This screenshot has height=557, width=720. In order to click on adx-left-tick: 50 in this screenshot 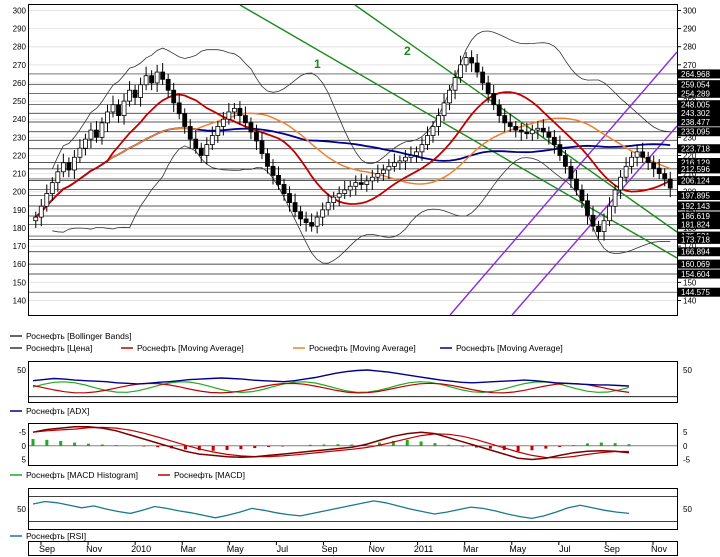, I will do `click(21, 370)`.